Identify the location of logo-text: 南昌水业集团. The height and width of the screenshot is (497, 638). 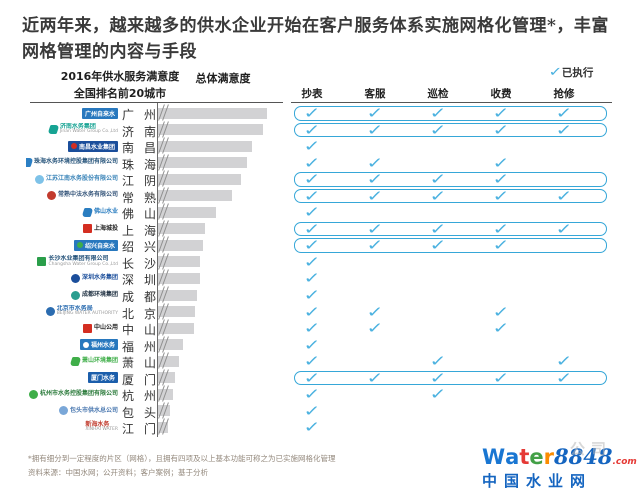
(96, 147).